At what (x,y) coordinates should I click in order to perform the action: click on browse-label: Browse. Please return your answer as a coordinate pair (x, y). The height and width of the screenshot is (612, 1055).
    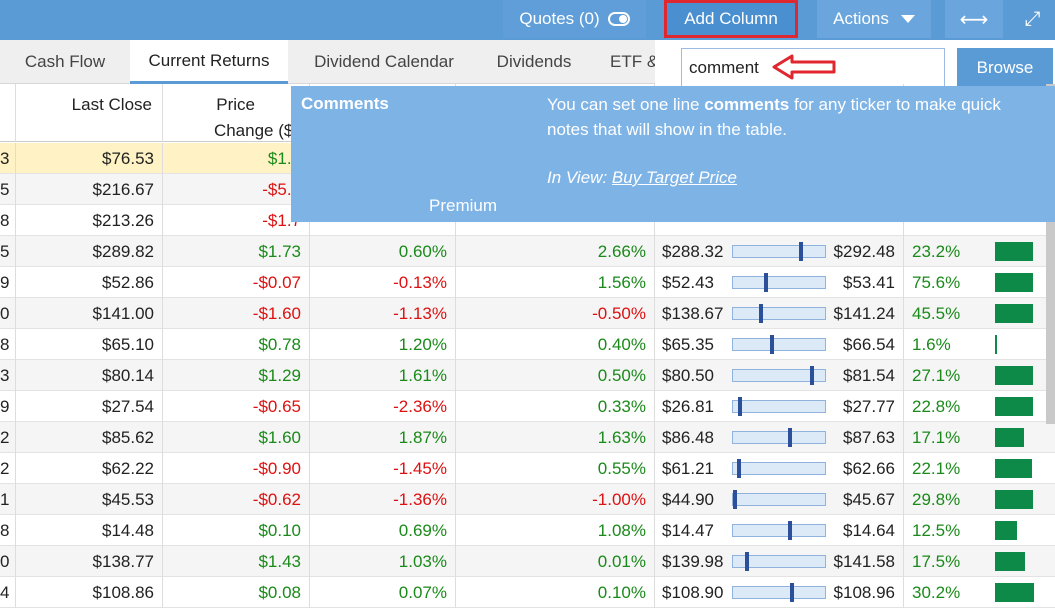
    Looking at the image, I should click on (1005, 67).